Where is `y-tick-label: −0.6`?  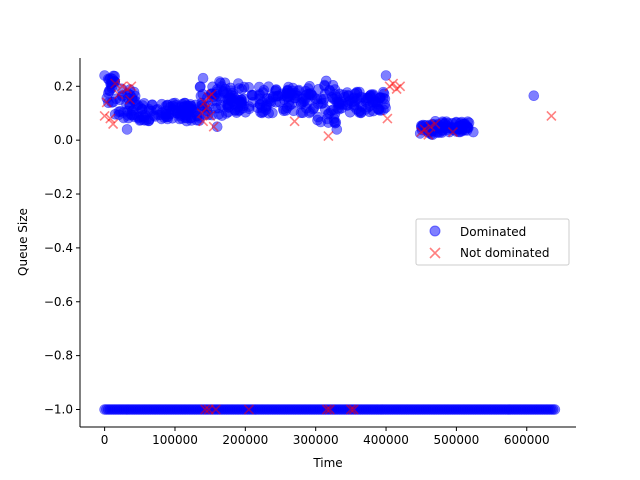 y-tick-label: −0.6 is located at coordinates (58, 302).